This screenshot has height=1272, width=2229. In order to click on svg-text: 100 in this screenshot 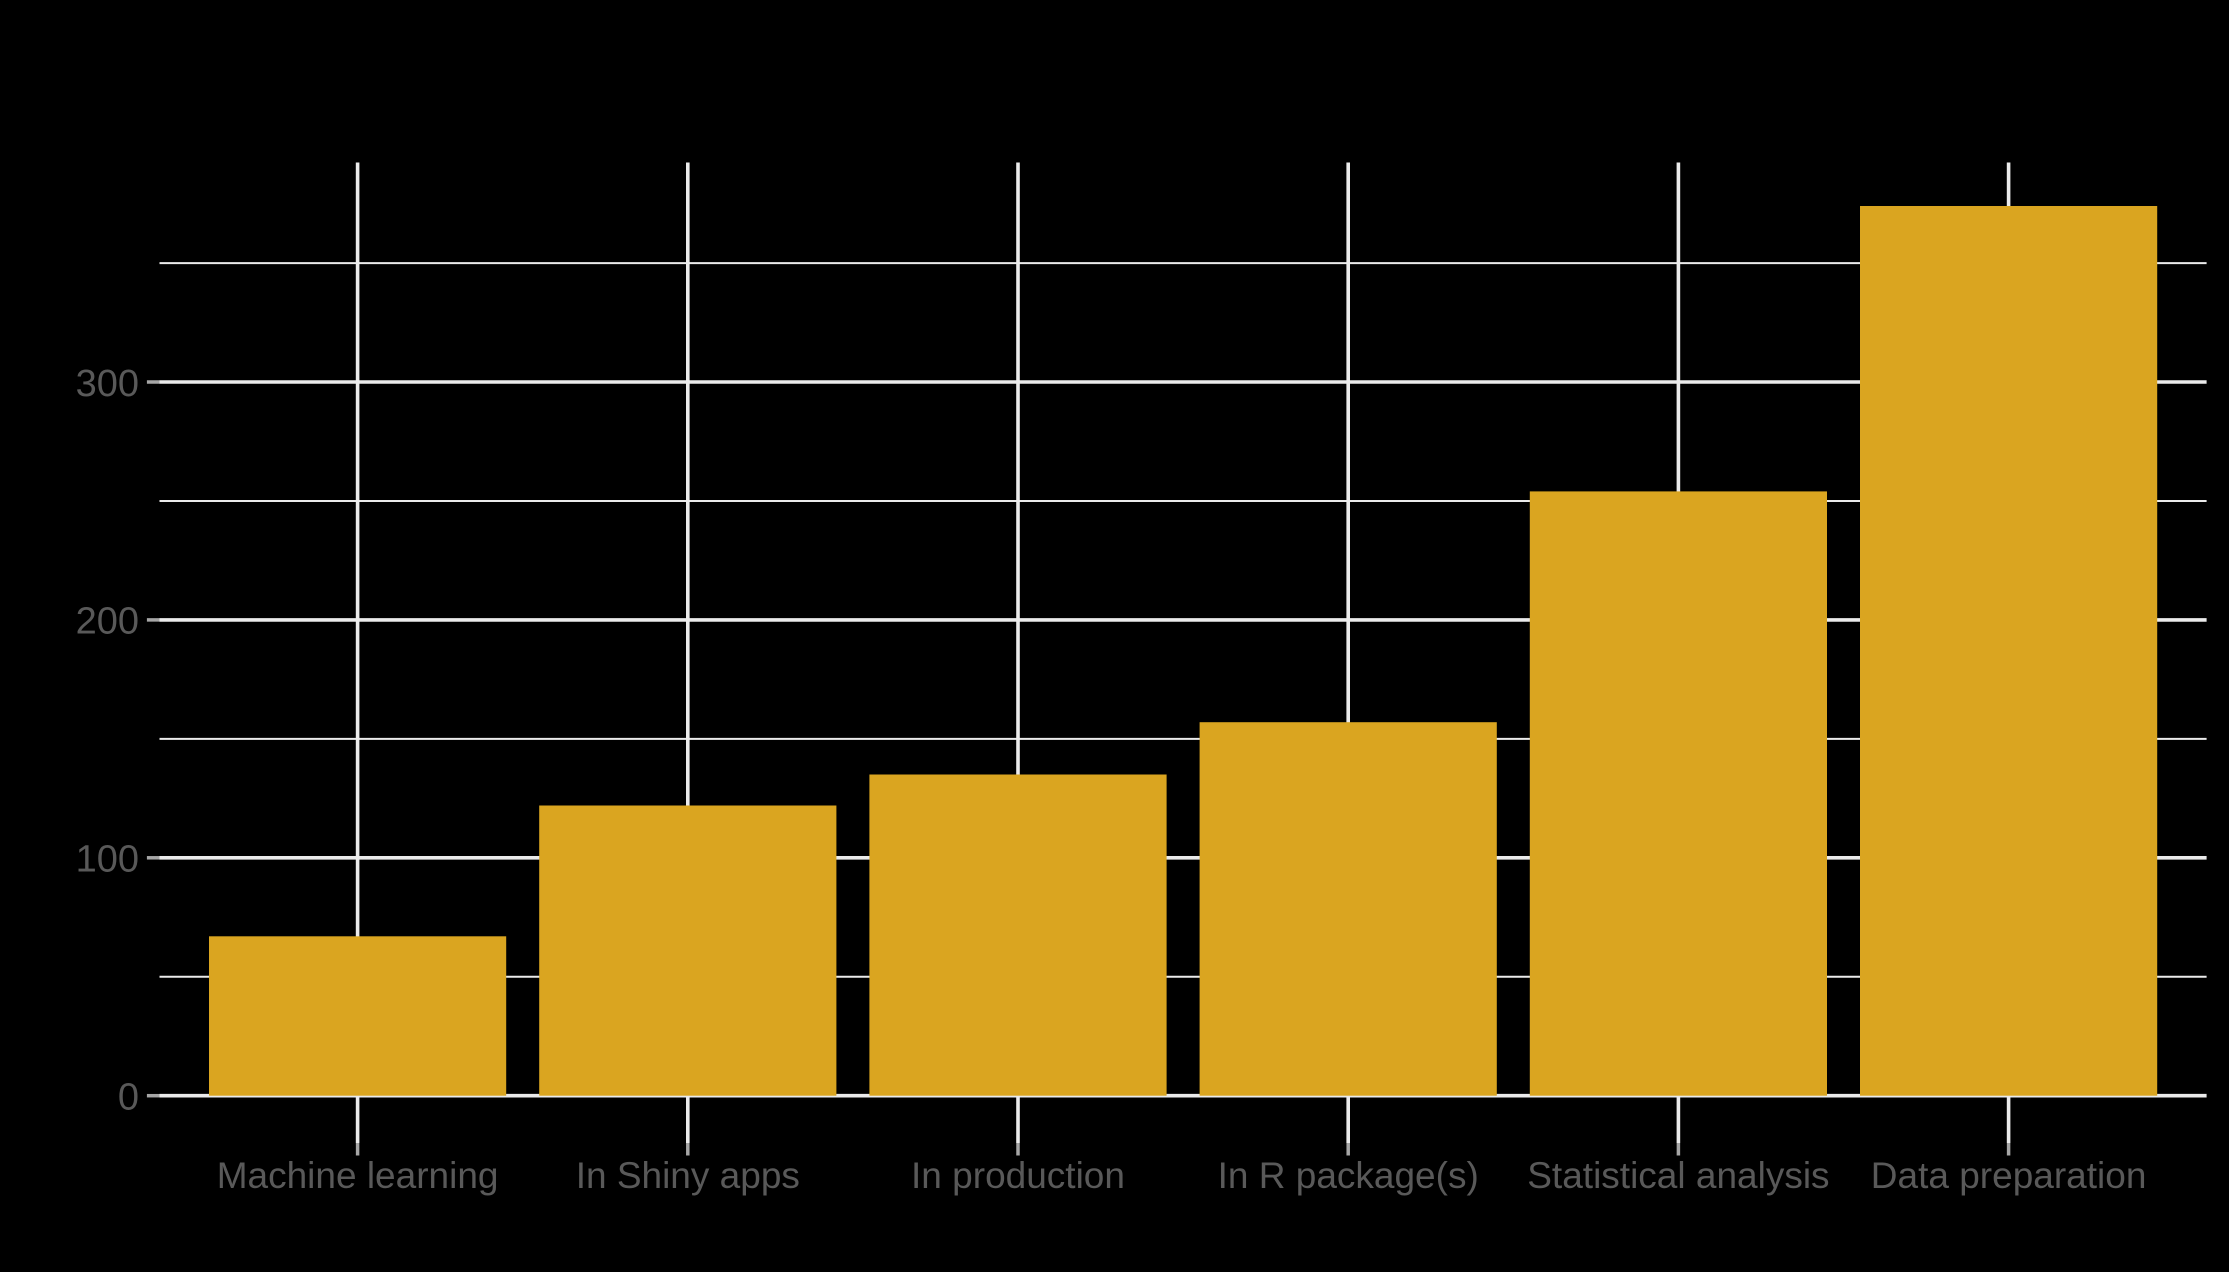, I will do `click(107, 860)`.